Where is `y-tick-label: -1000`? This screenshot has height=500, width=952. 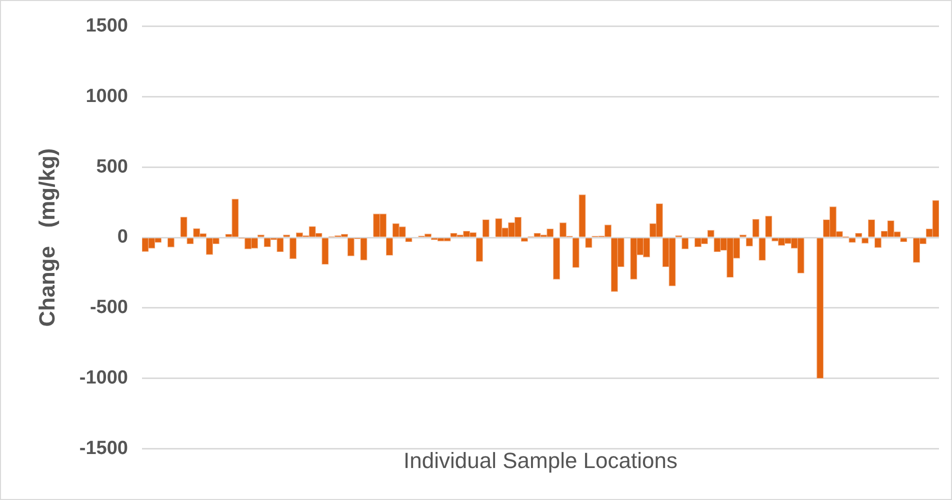 y-tick-label: -1000 is located at coordinates (103, 377).